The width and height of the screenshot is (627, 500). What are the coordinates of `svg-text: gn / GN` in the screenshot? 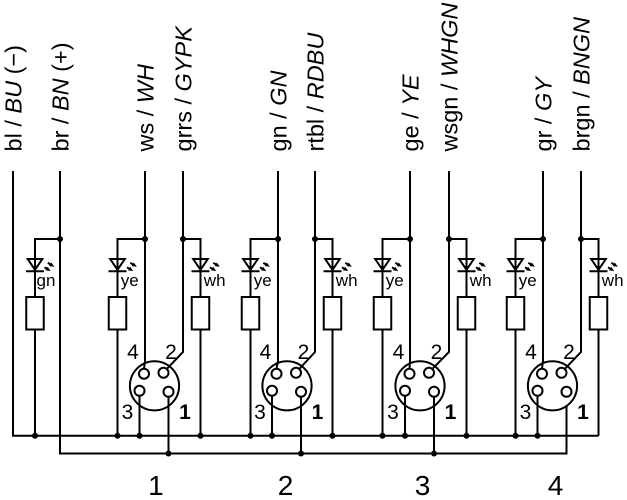 It's located at (279, 110).